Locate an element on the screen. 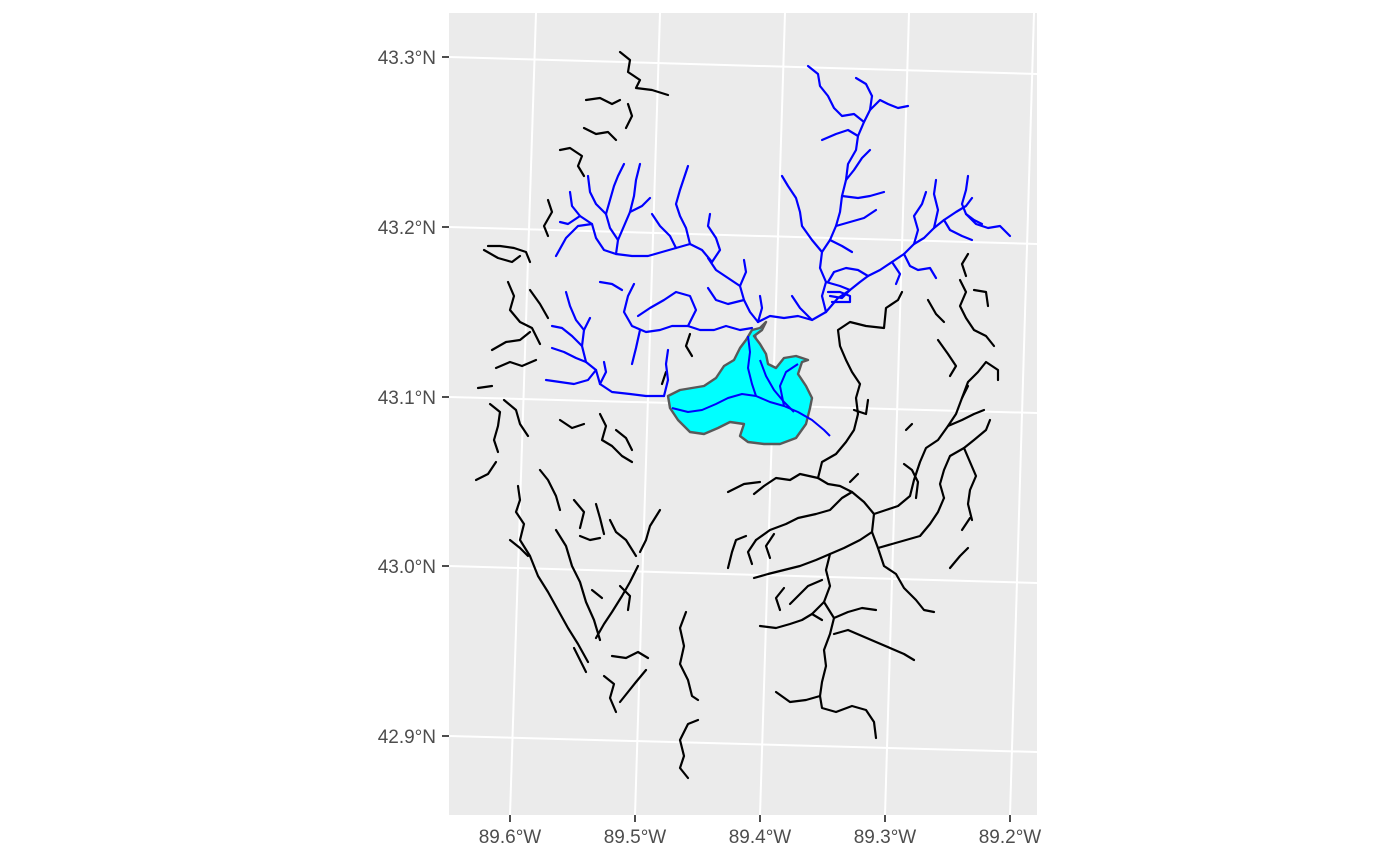  y-tick-label: 42.9°N is located at coordinates (407, 737).